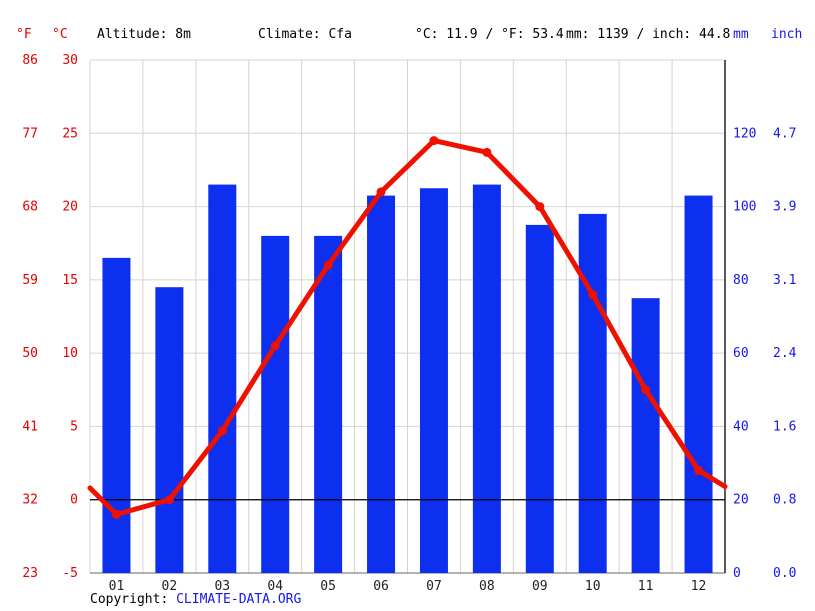 The height and width of the screenshot is (611, 815). What do you see at coordinates (239, 599) in the screenshot?
I see `copyright-link: CLIMATE-DATA.ORG` at bounding box center [239, 599].